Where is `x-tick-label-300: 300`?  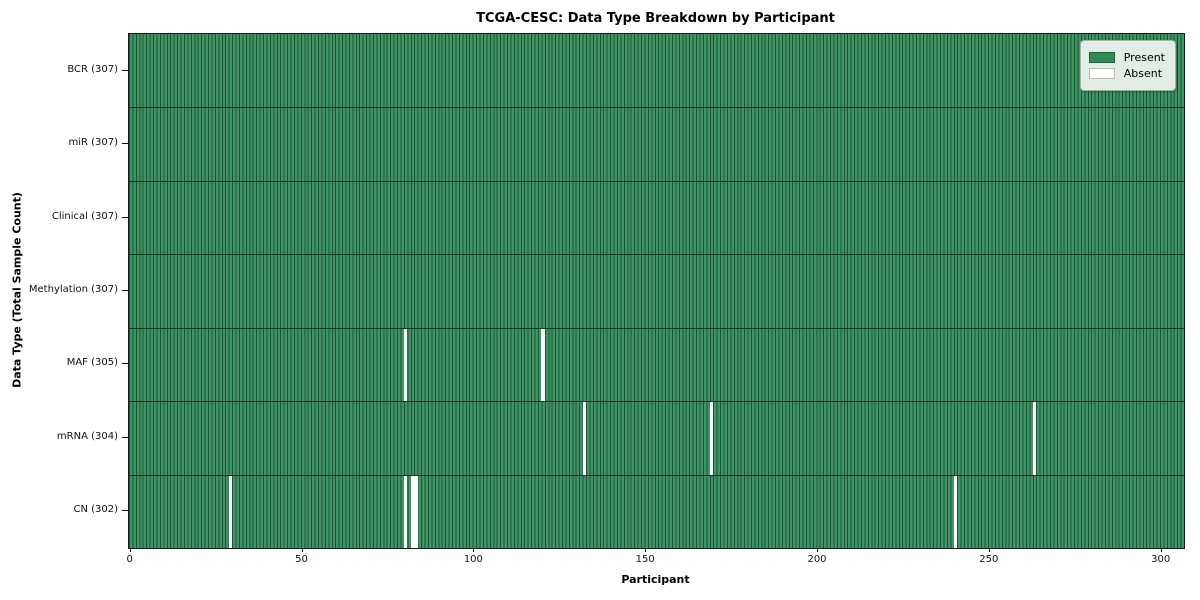 x-tick-label-300: 300 is located at coordinates (1161, 559).